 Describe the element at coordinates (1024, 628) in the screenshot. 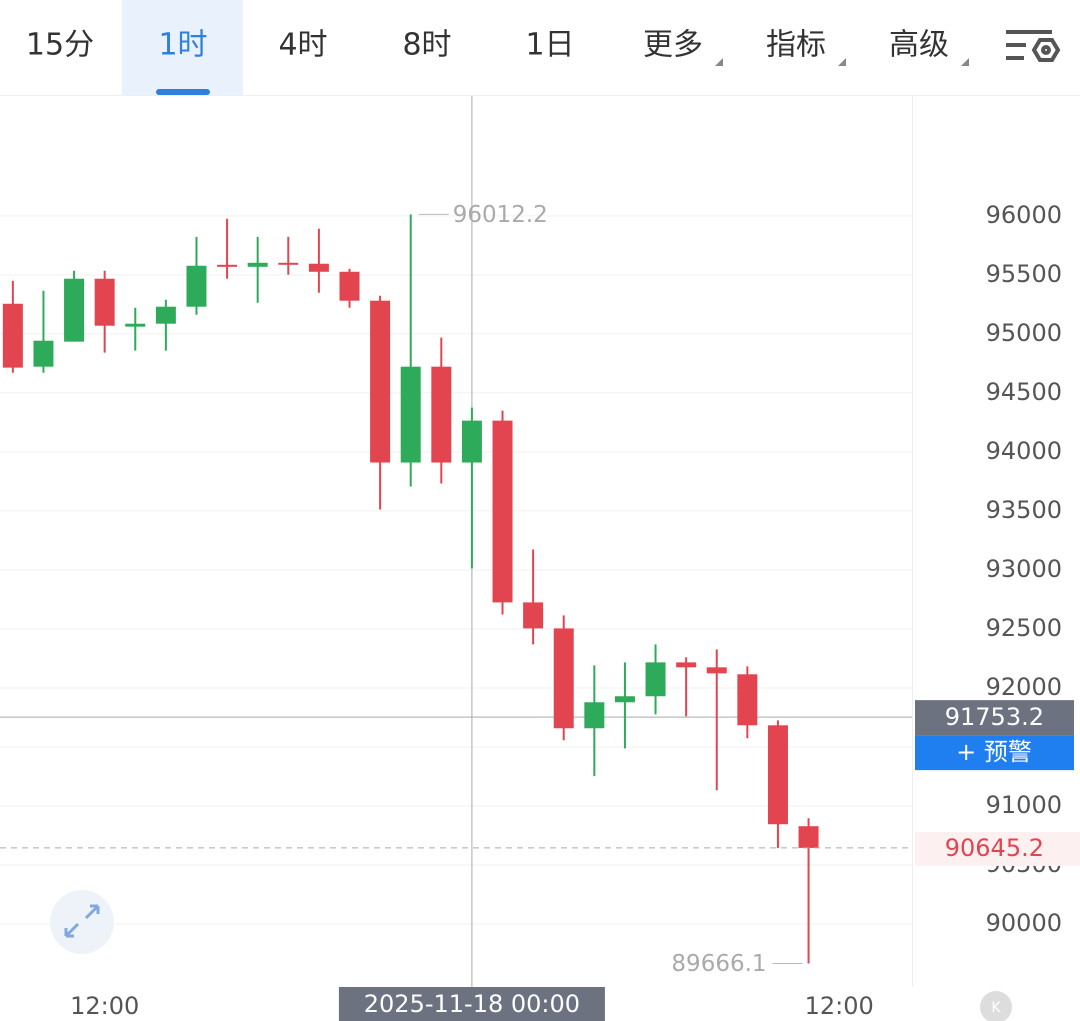

I see `y-tick-label: 92500` at that location.